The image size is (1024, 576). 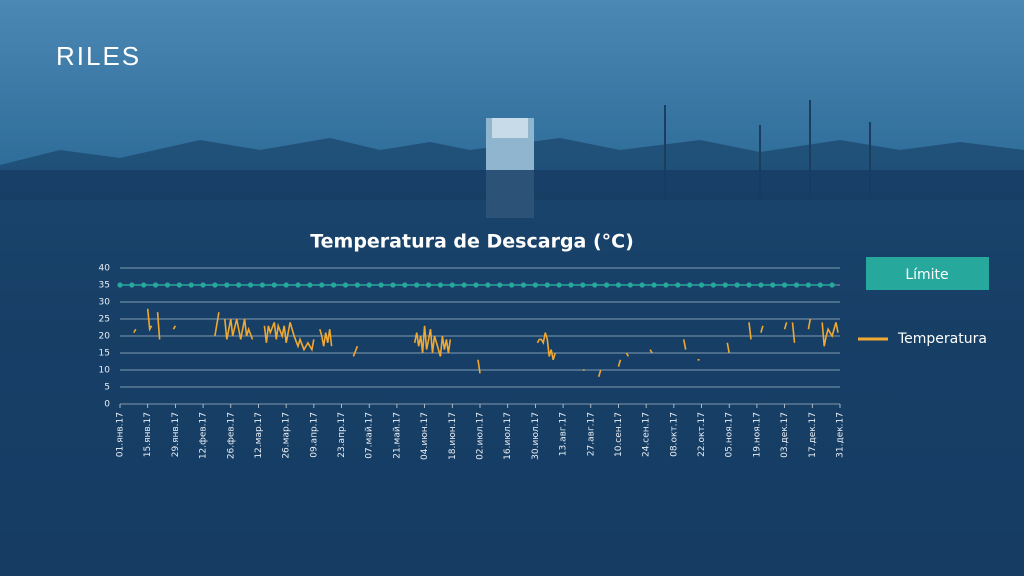 I want to click on x-tick-label: 27.авг.17, so click(x=591, y=434).